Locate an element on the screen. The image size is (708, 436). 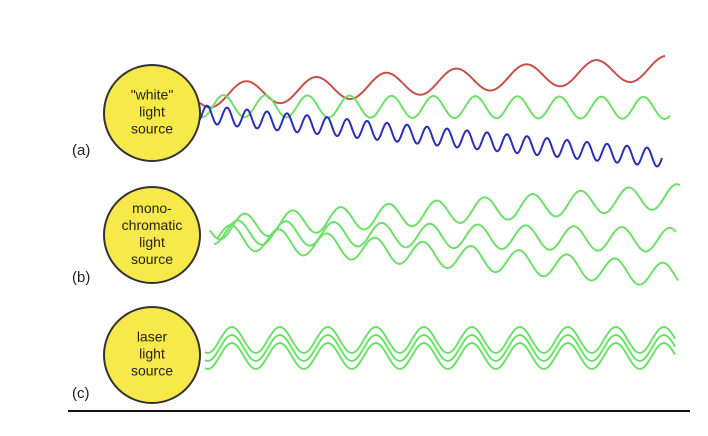
source-text: mono- is located at coordinates (152, 208).